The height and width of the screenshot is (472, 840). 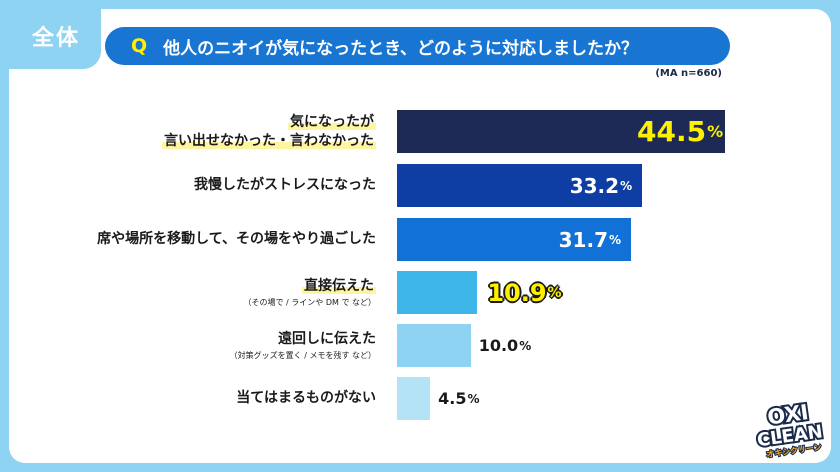 I want to click on badge-label: 全体, so click(x=55, y=38).